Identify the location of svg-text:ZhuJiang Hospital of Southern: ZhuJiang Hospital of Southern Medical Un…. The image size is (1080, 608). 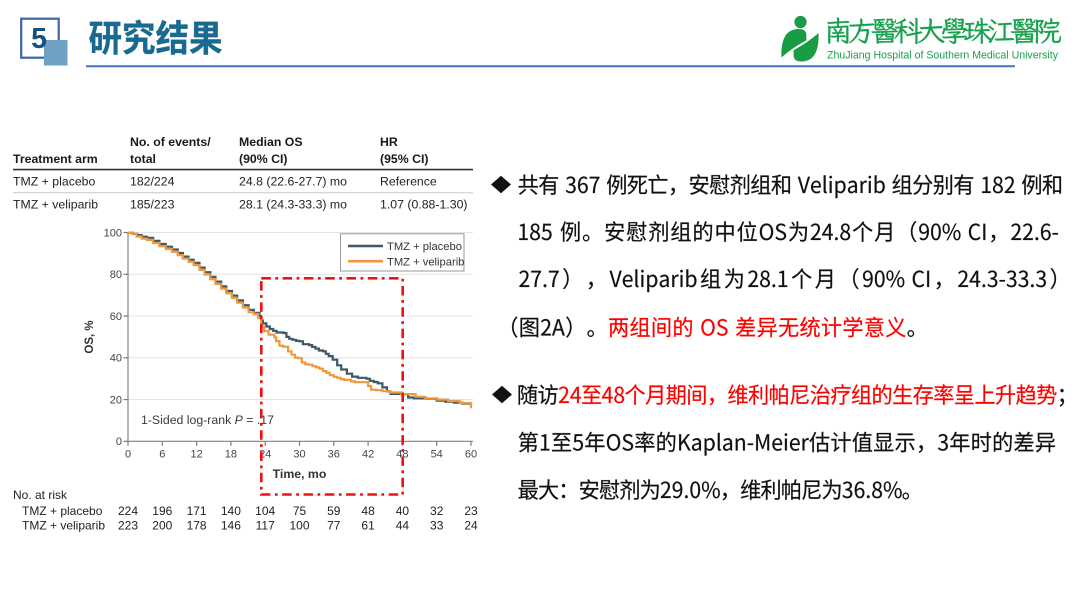
(942, 56).